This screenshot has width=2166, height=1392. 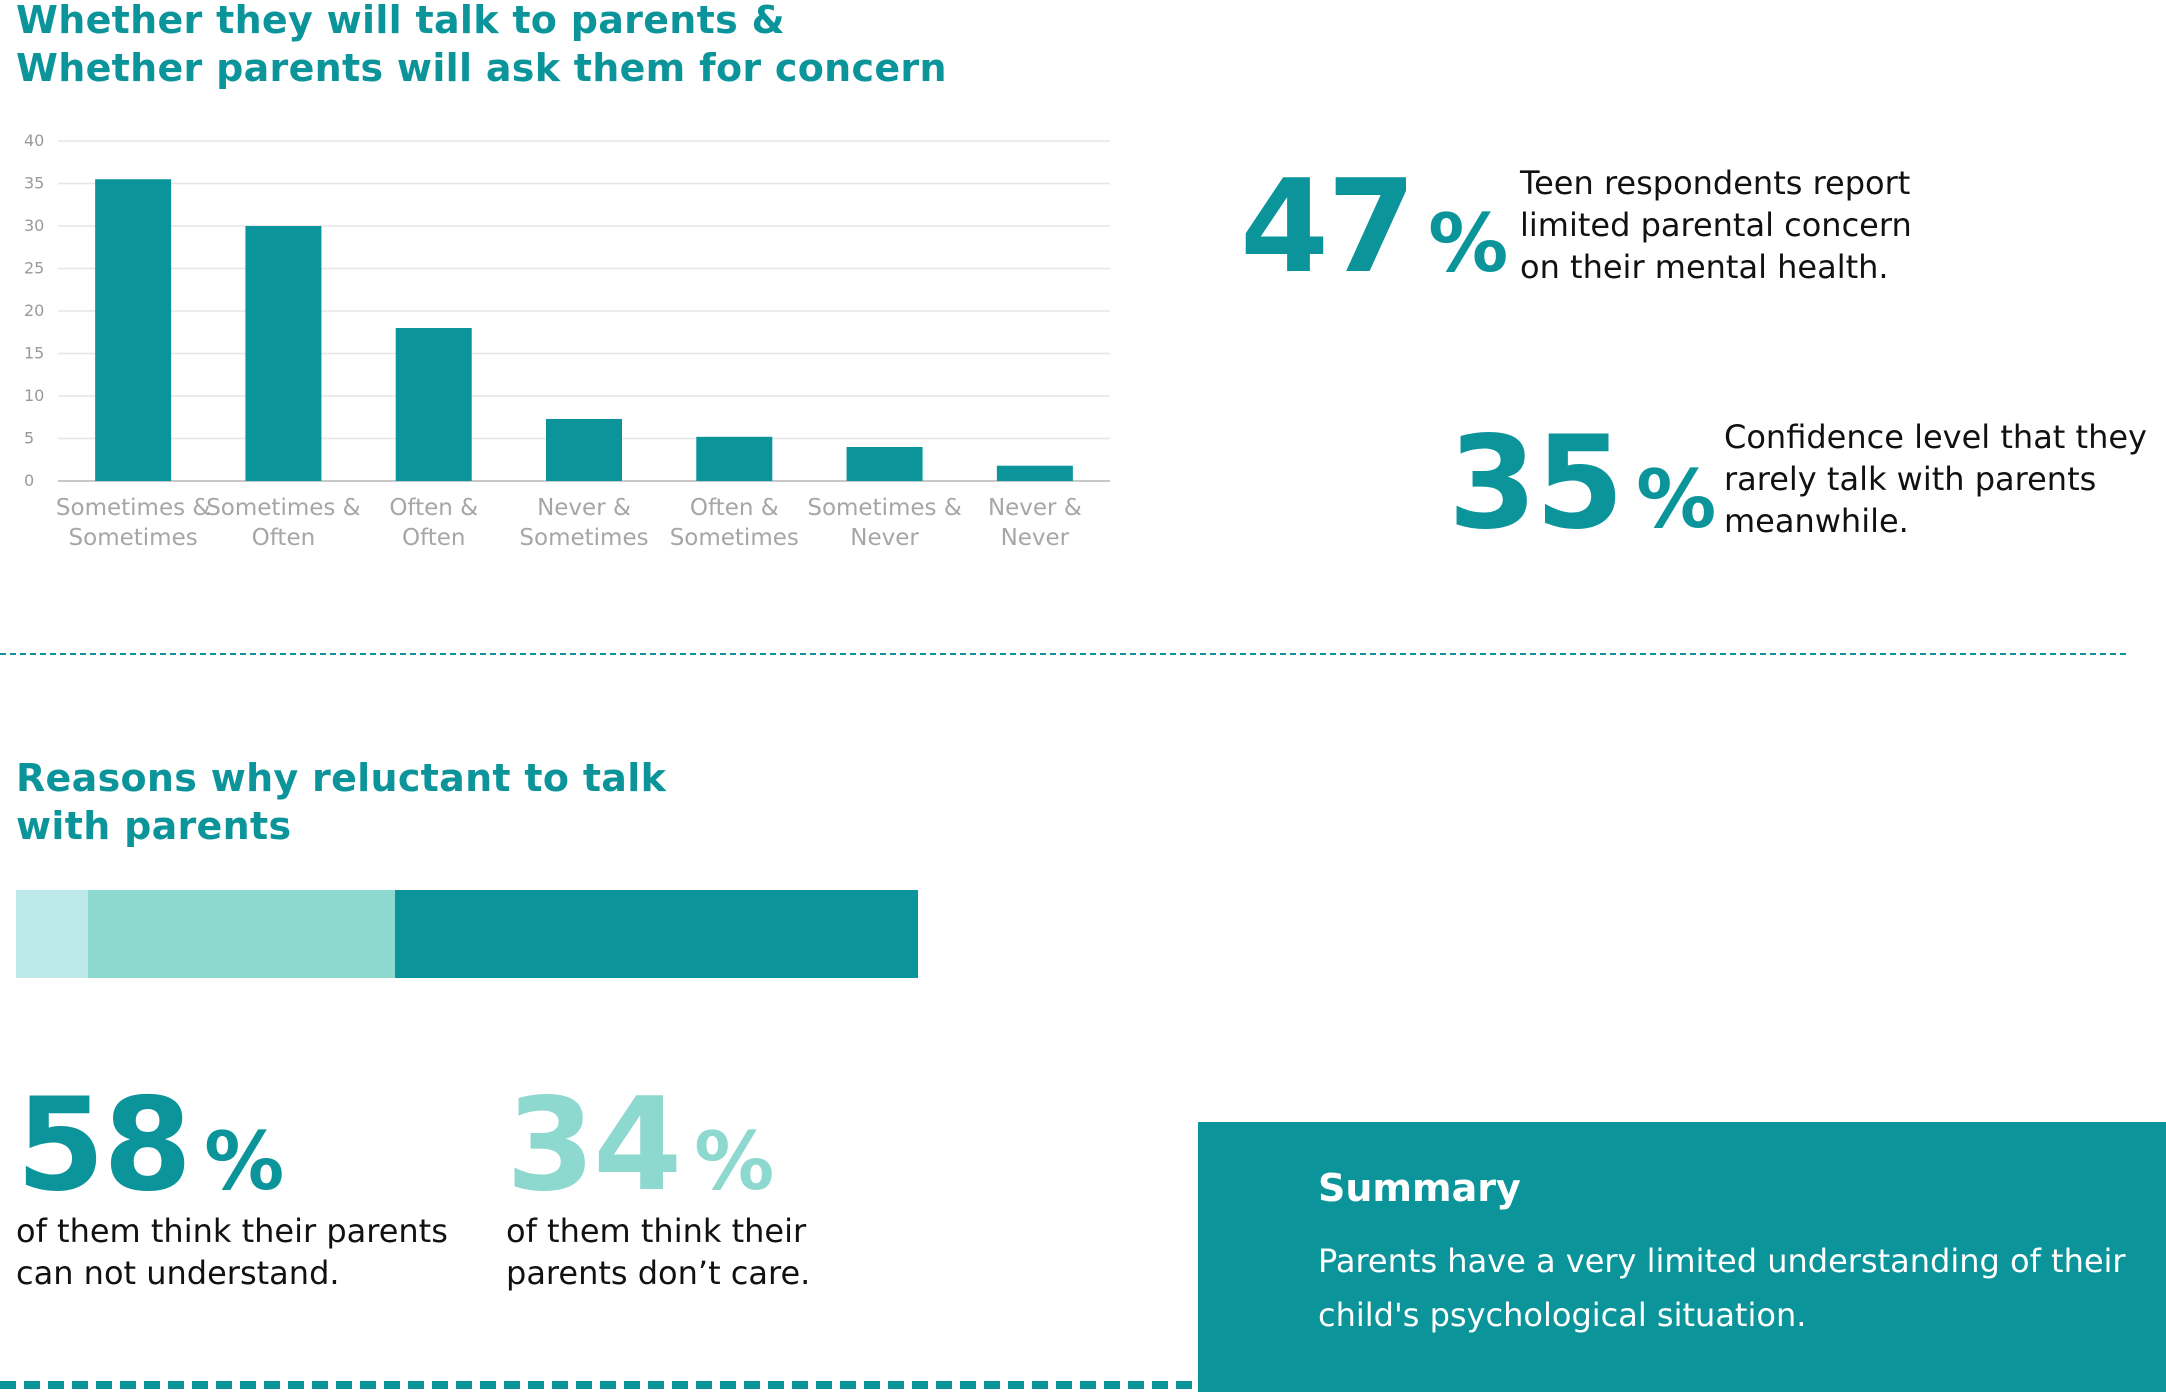 I want to click on chart-title-line1: Whether they will talk to parents &, so click(x=400, y=21).